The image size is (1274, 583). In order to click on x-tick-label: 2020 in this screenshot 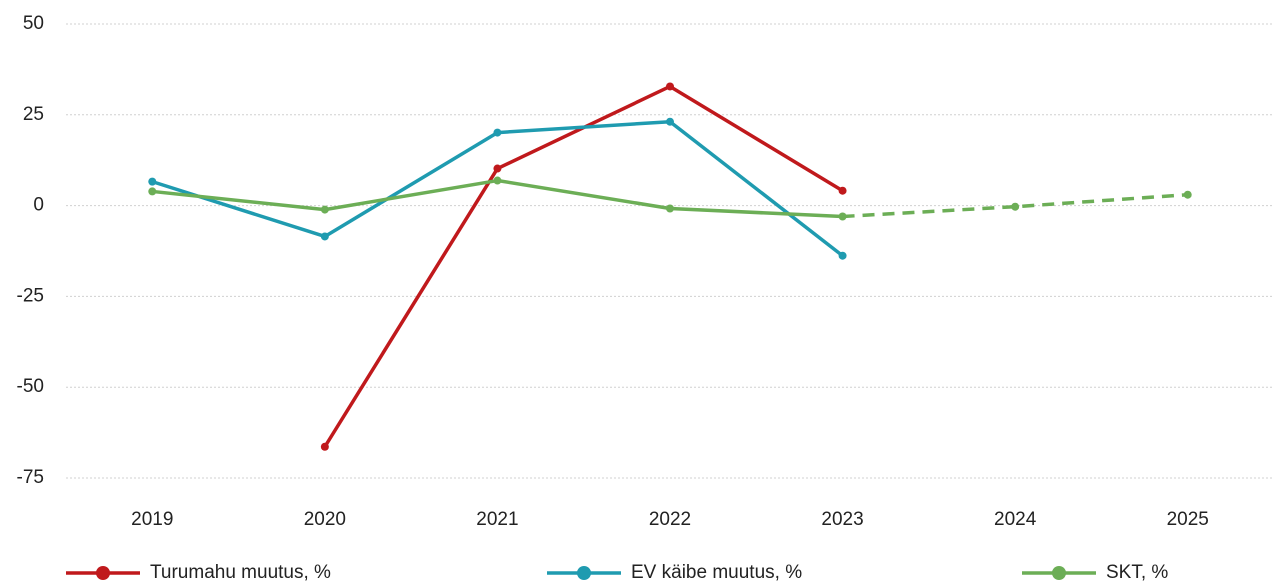, I will do `click(325, 519)`.